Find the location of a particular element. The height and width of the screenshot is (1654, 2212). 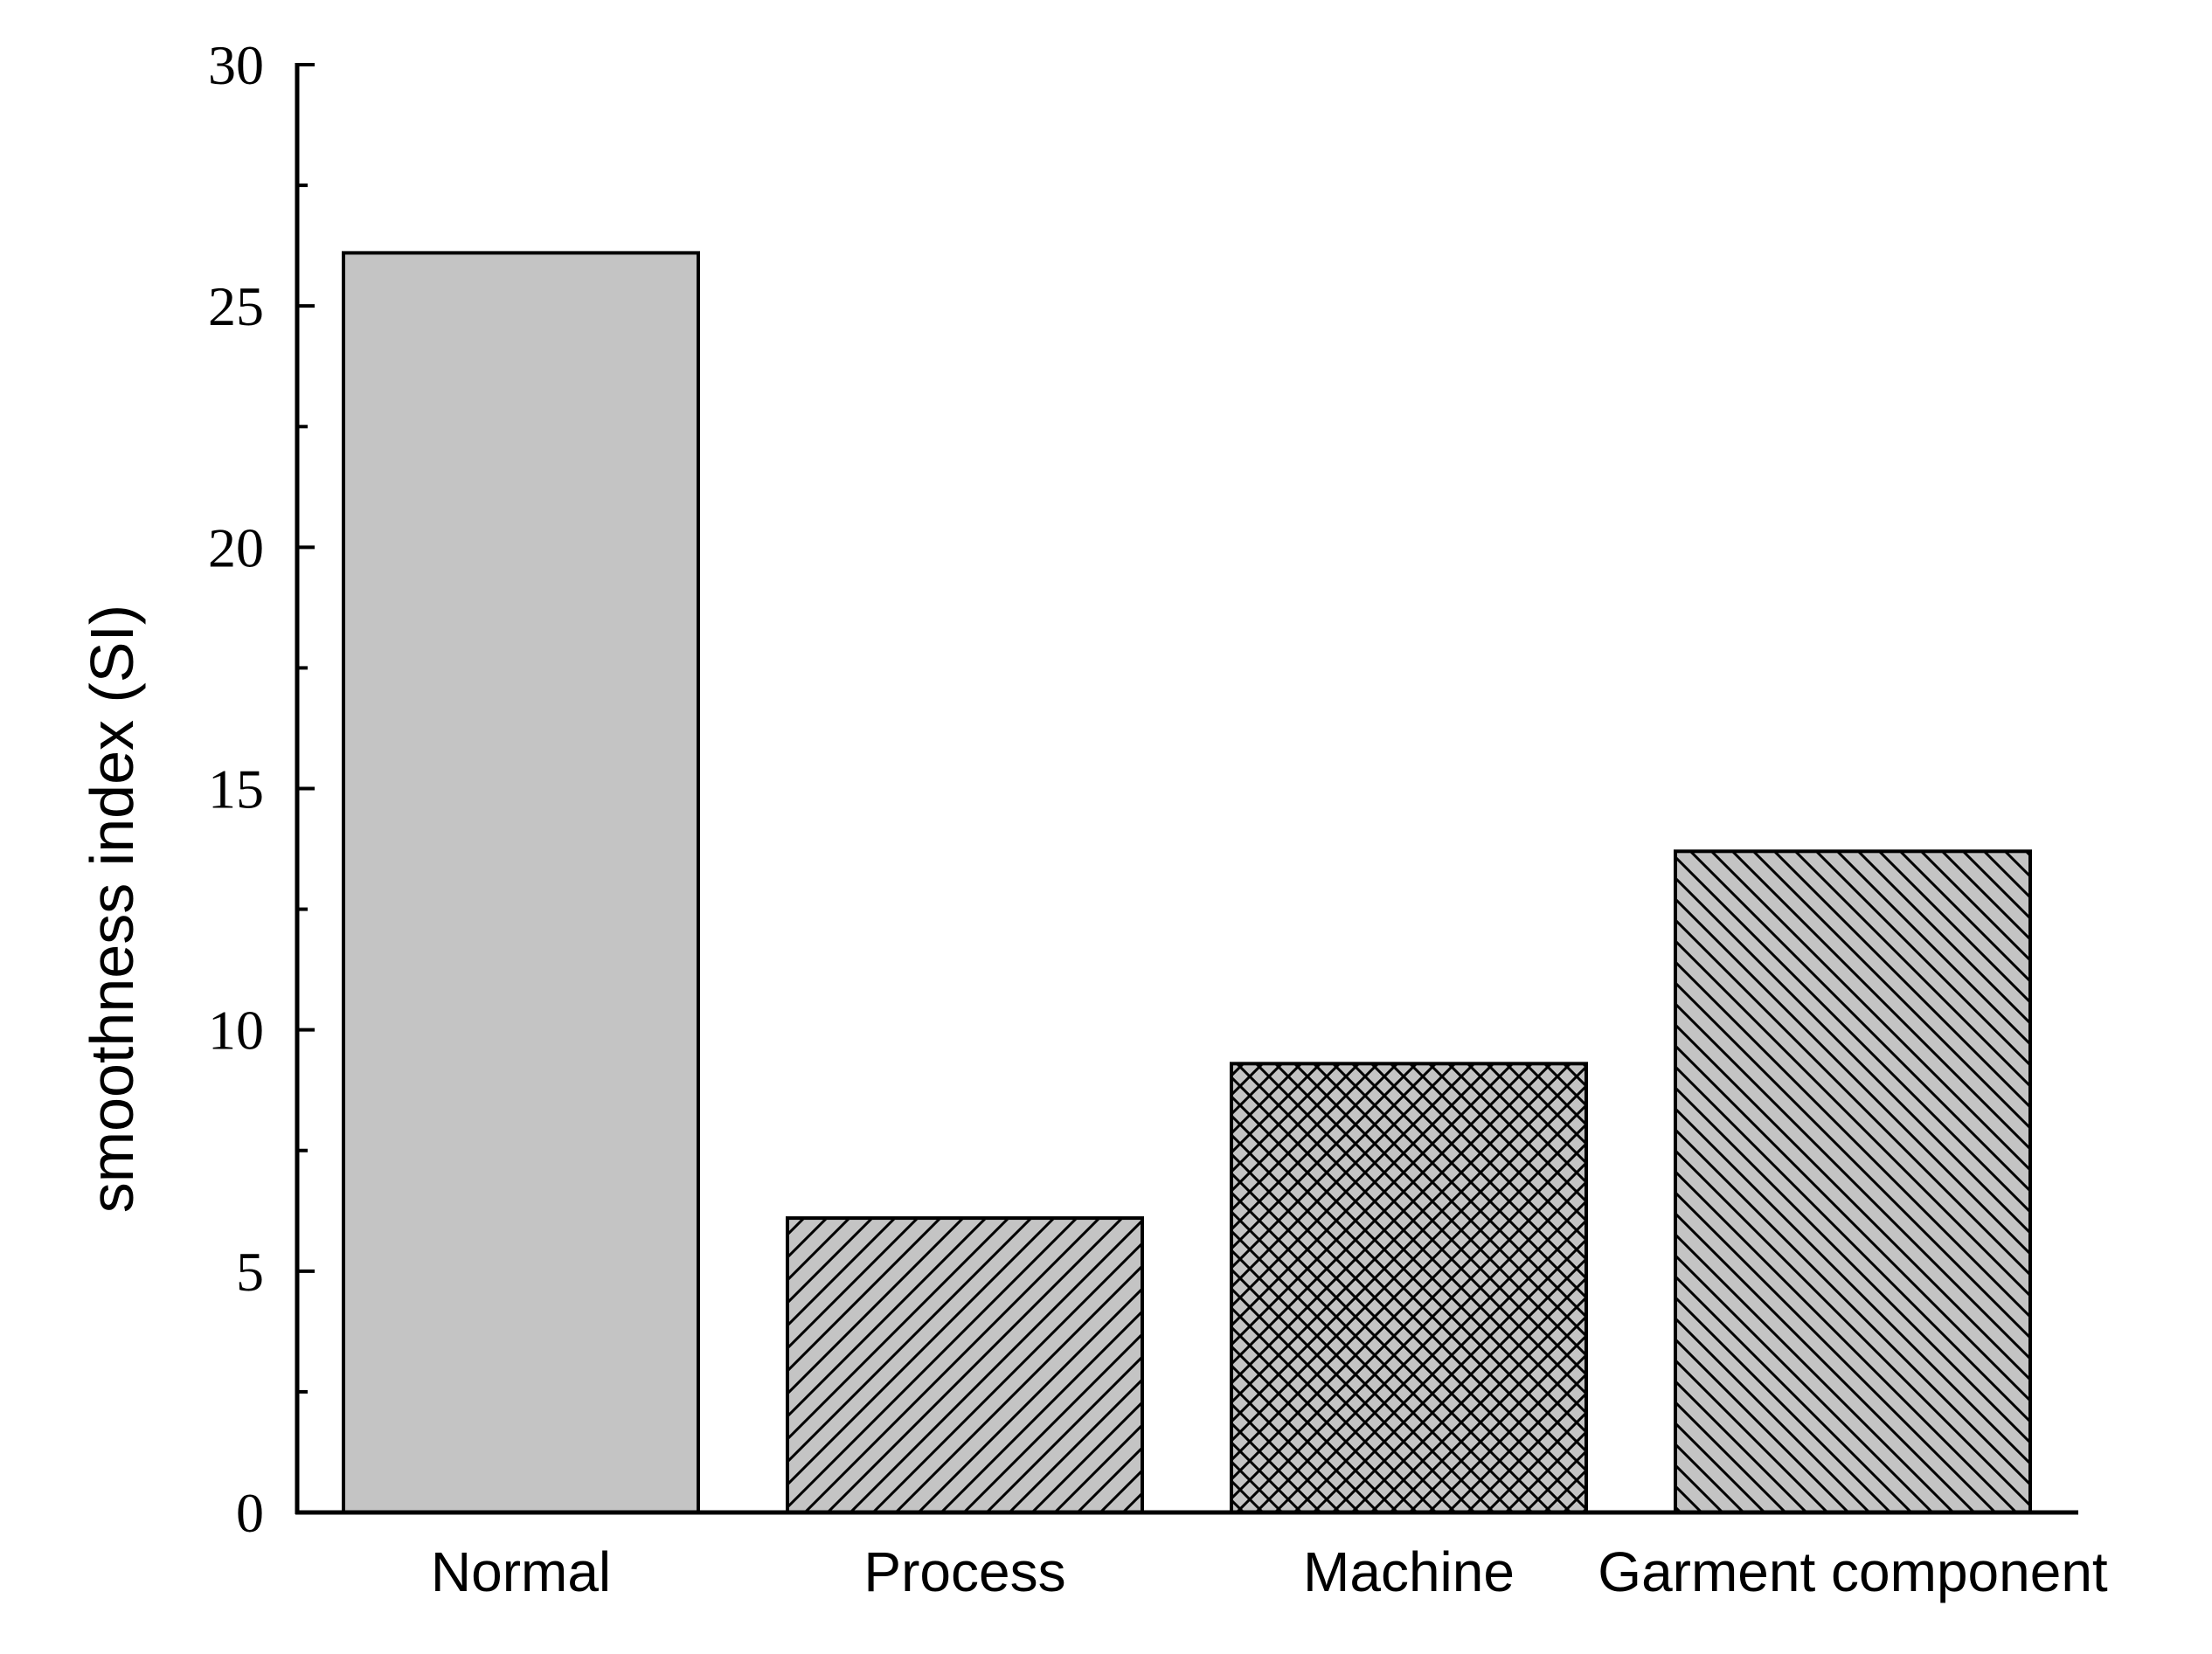

y-tick-label: 10 is located at coordinates (236, 1031).